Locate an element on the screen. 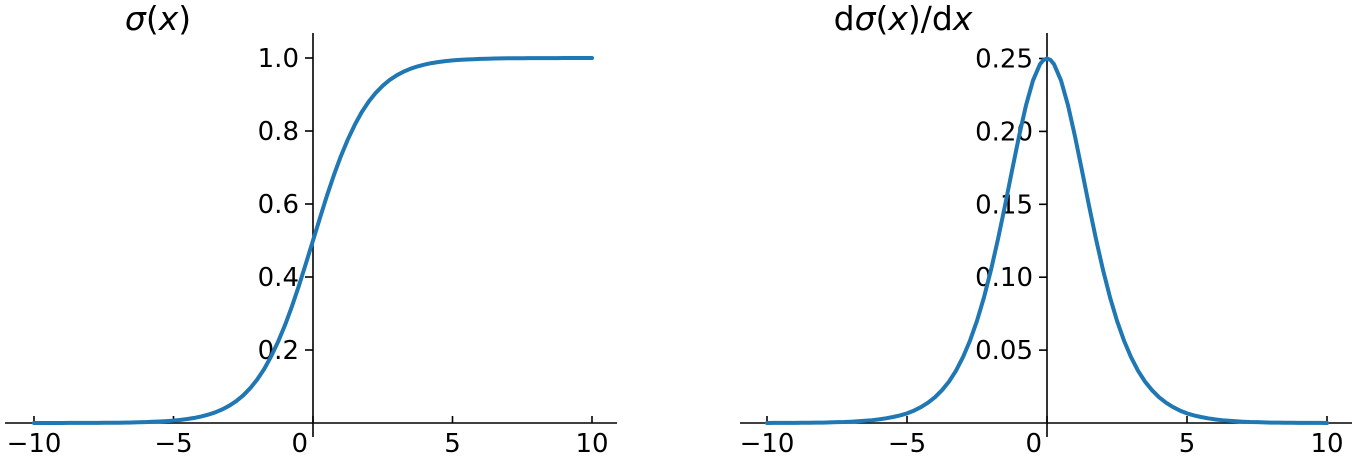 This screenshot has width=1364, height=458. sigmoid-derivative-plot-title: dσ(x)/dx is located at coordinates (903, 19).